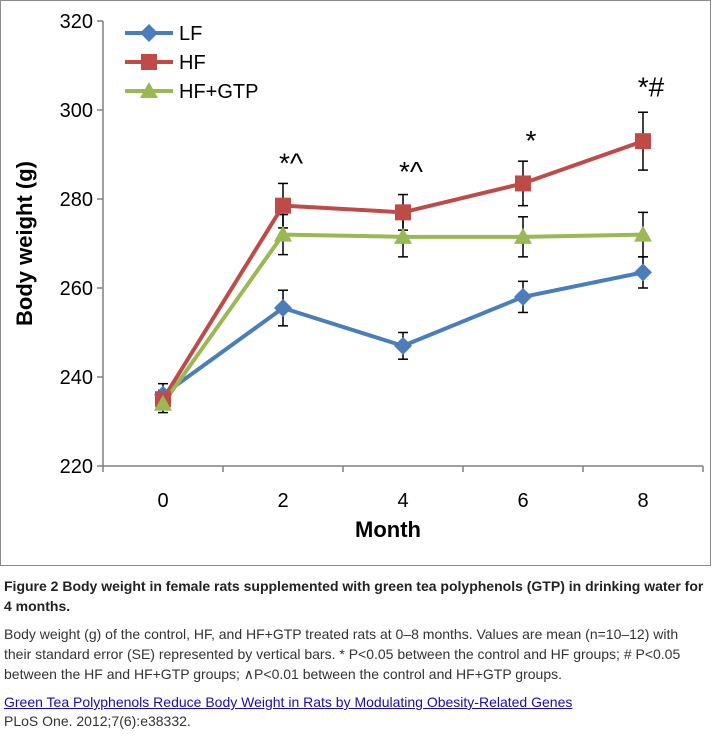  I want to click on significance-marker: *, so click(531, 140).